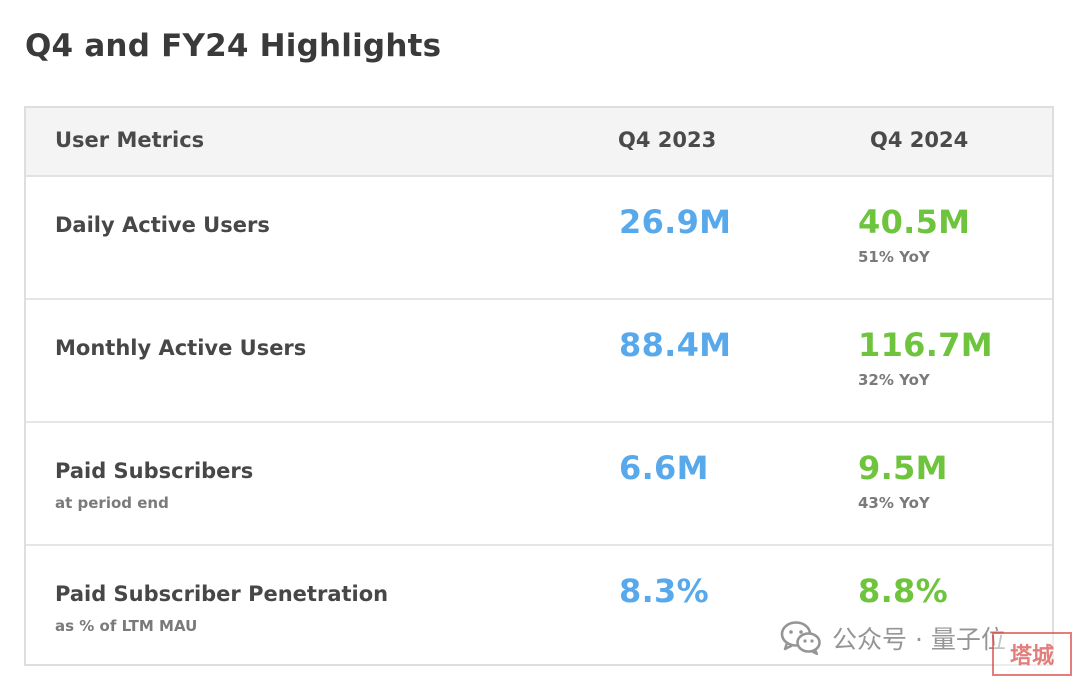 Image resolution: width=1080 pixels, height=681 pixels. I want to click on value-q4-2024: 9.5M, so click(903, 468).